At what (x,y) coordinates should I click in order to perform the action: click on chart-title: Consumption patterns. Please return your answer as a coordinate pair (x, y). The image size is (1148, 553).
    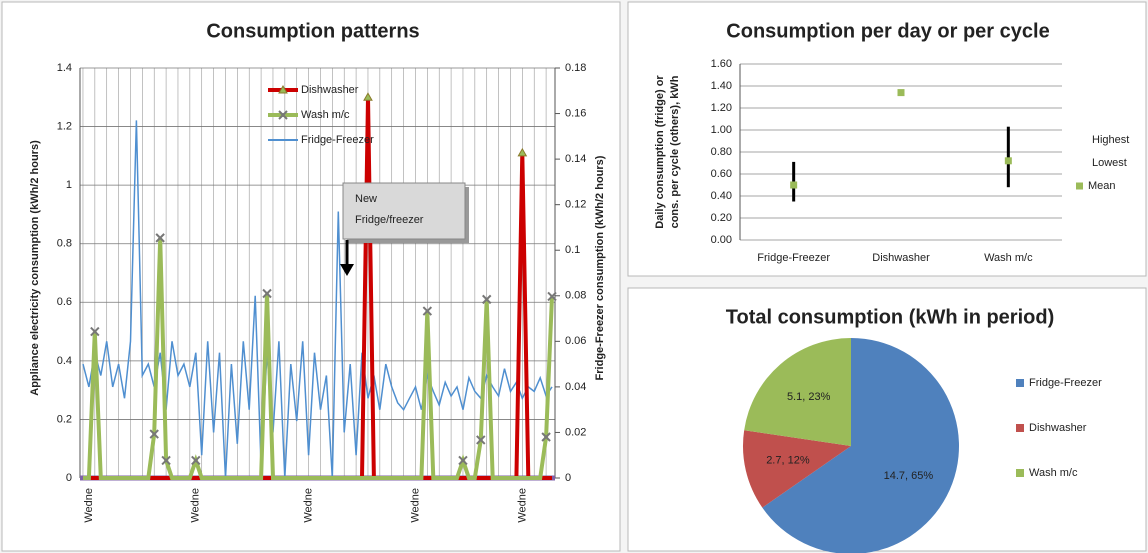
    Looking at the image, I should click on (312, 31).